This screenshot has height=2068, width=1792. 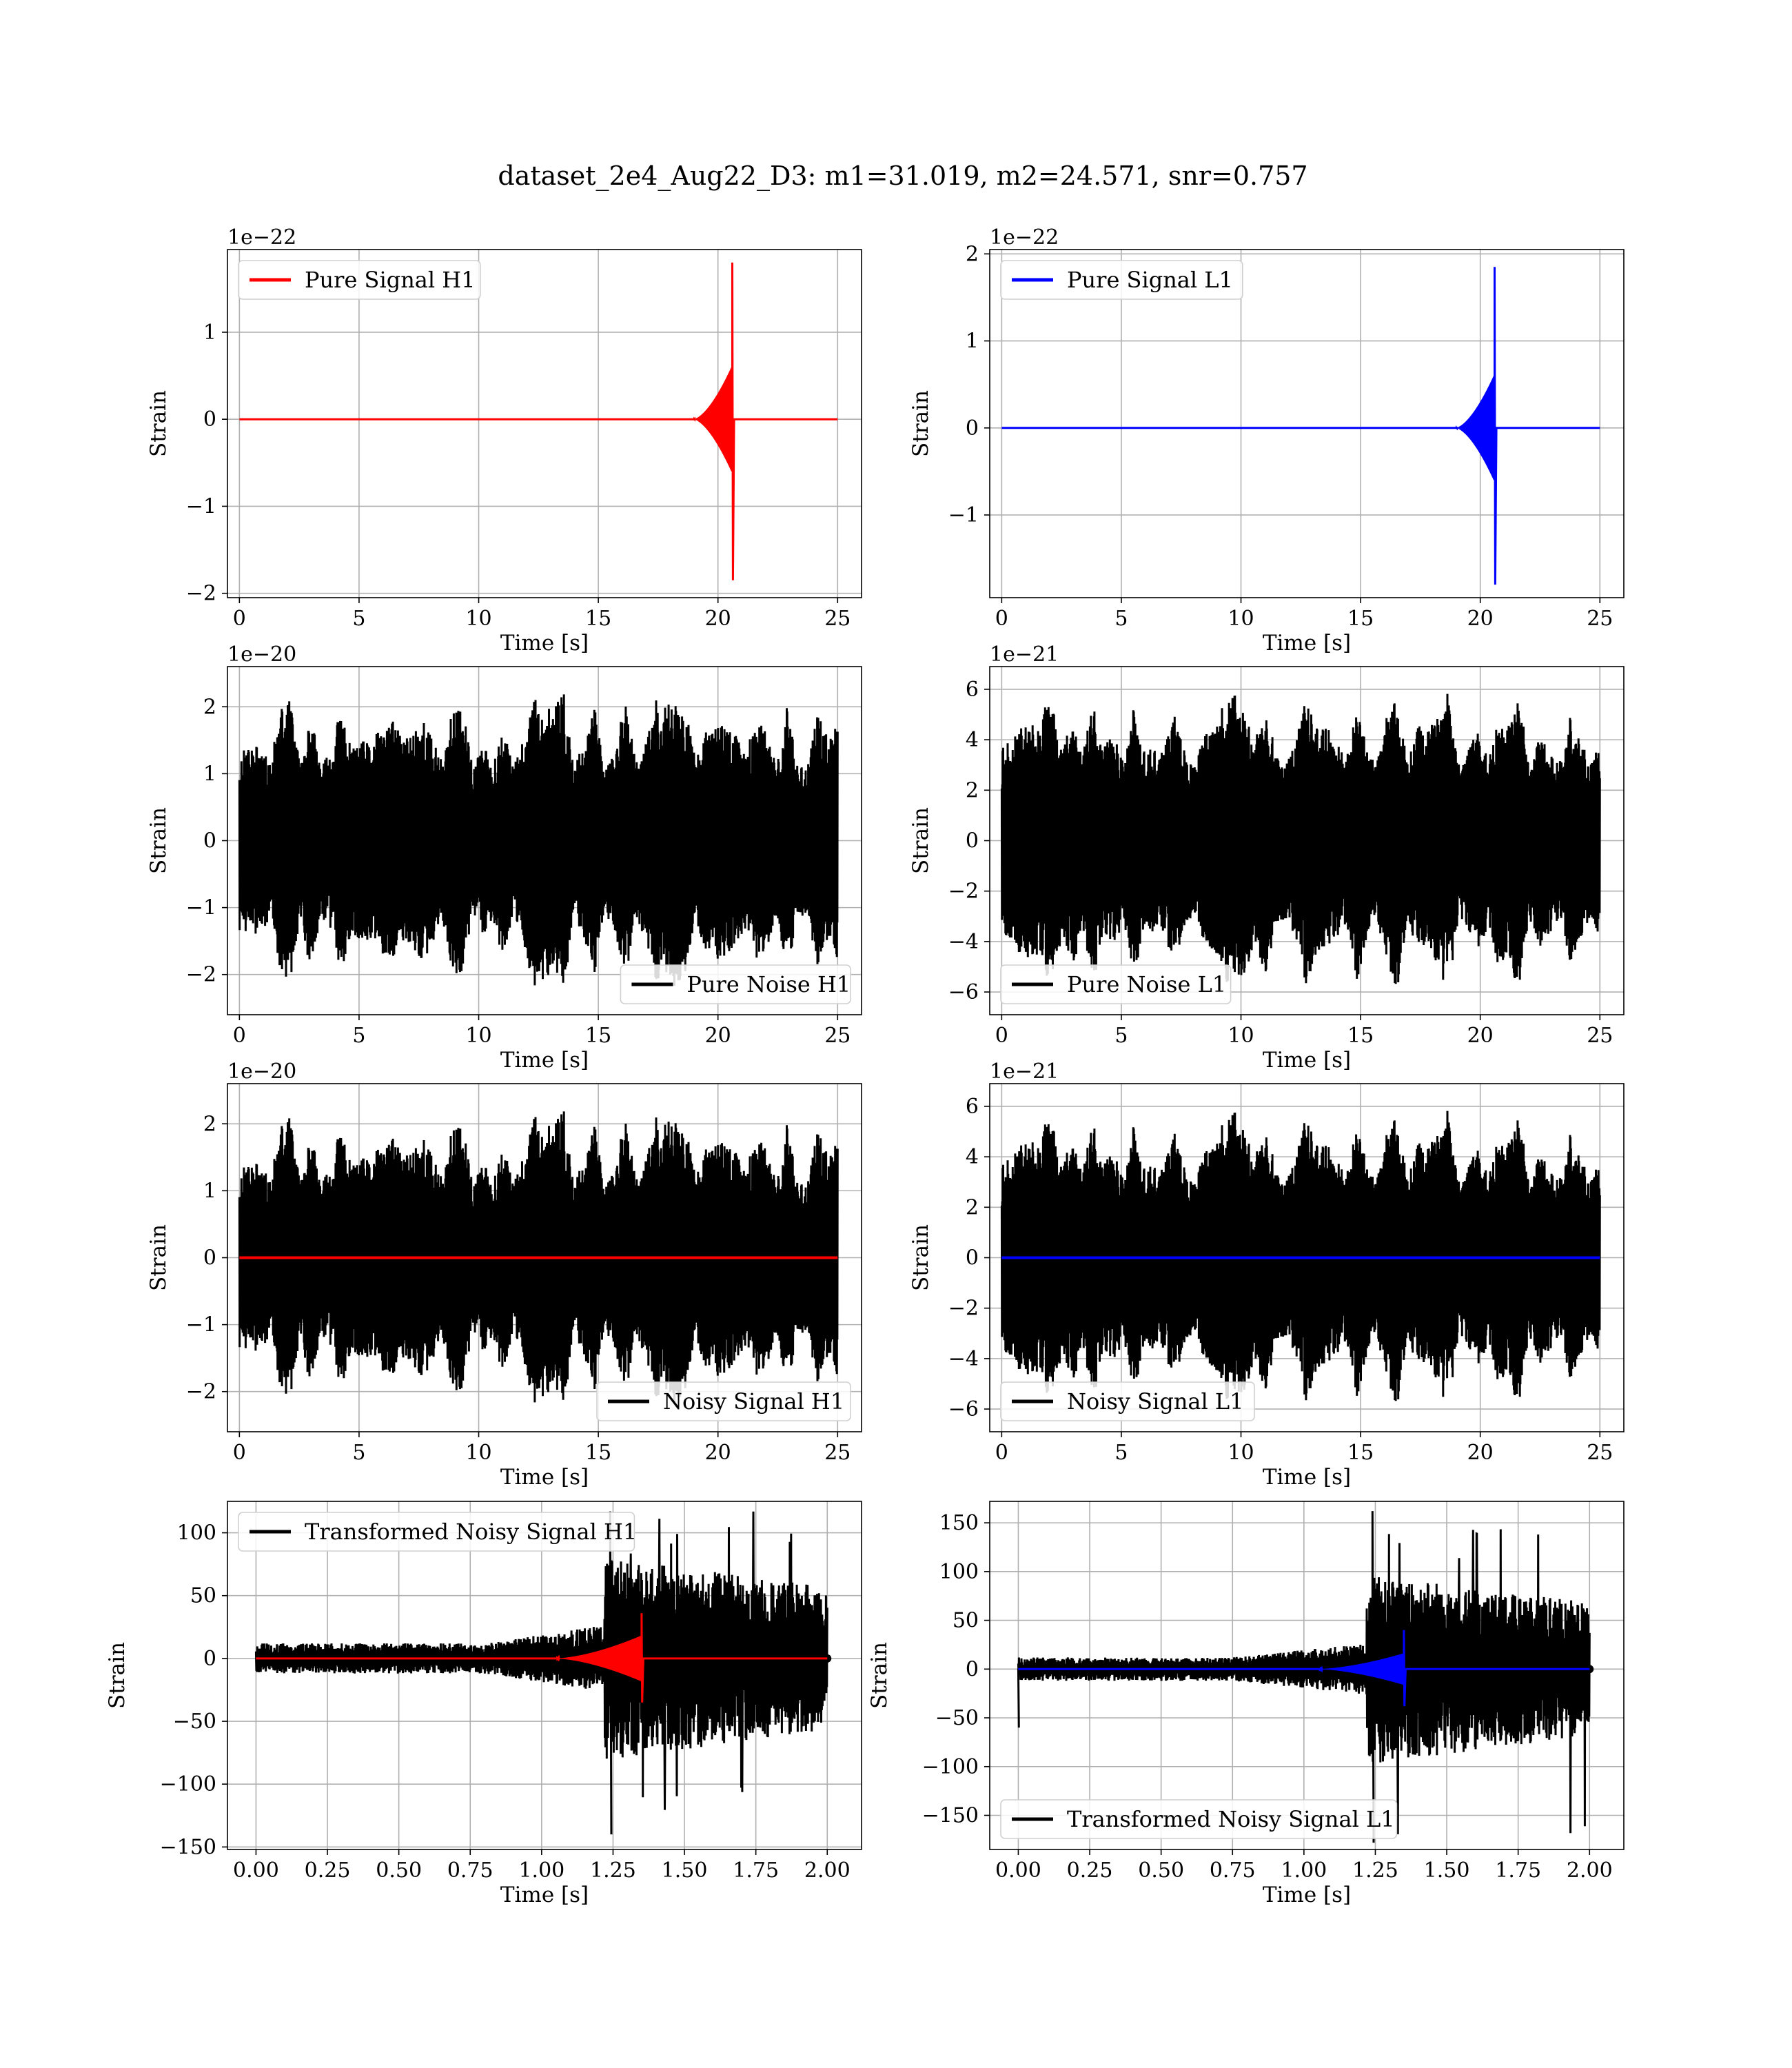 What do you see at coordinates (261, 237) in the screenshot?
I see `y-offset-label: 1e−22` at bounding box center [261, 237].